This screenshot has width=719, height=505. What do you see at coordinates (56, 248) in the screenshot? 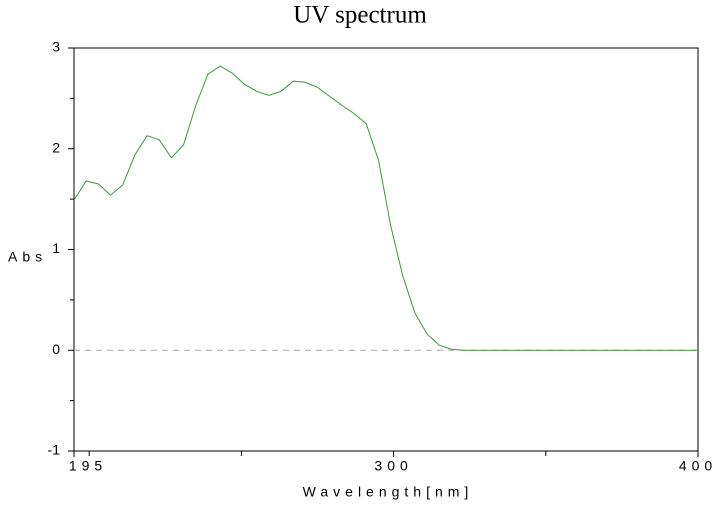
I see `y-tick-label: 1` at bounding box center [56, 248].